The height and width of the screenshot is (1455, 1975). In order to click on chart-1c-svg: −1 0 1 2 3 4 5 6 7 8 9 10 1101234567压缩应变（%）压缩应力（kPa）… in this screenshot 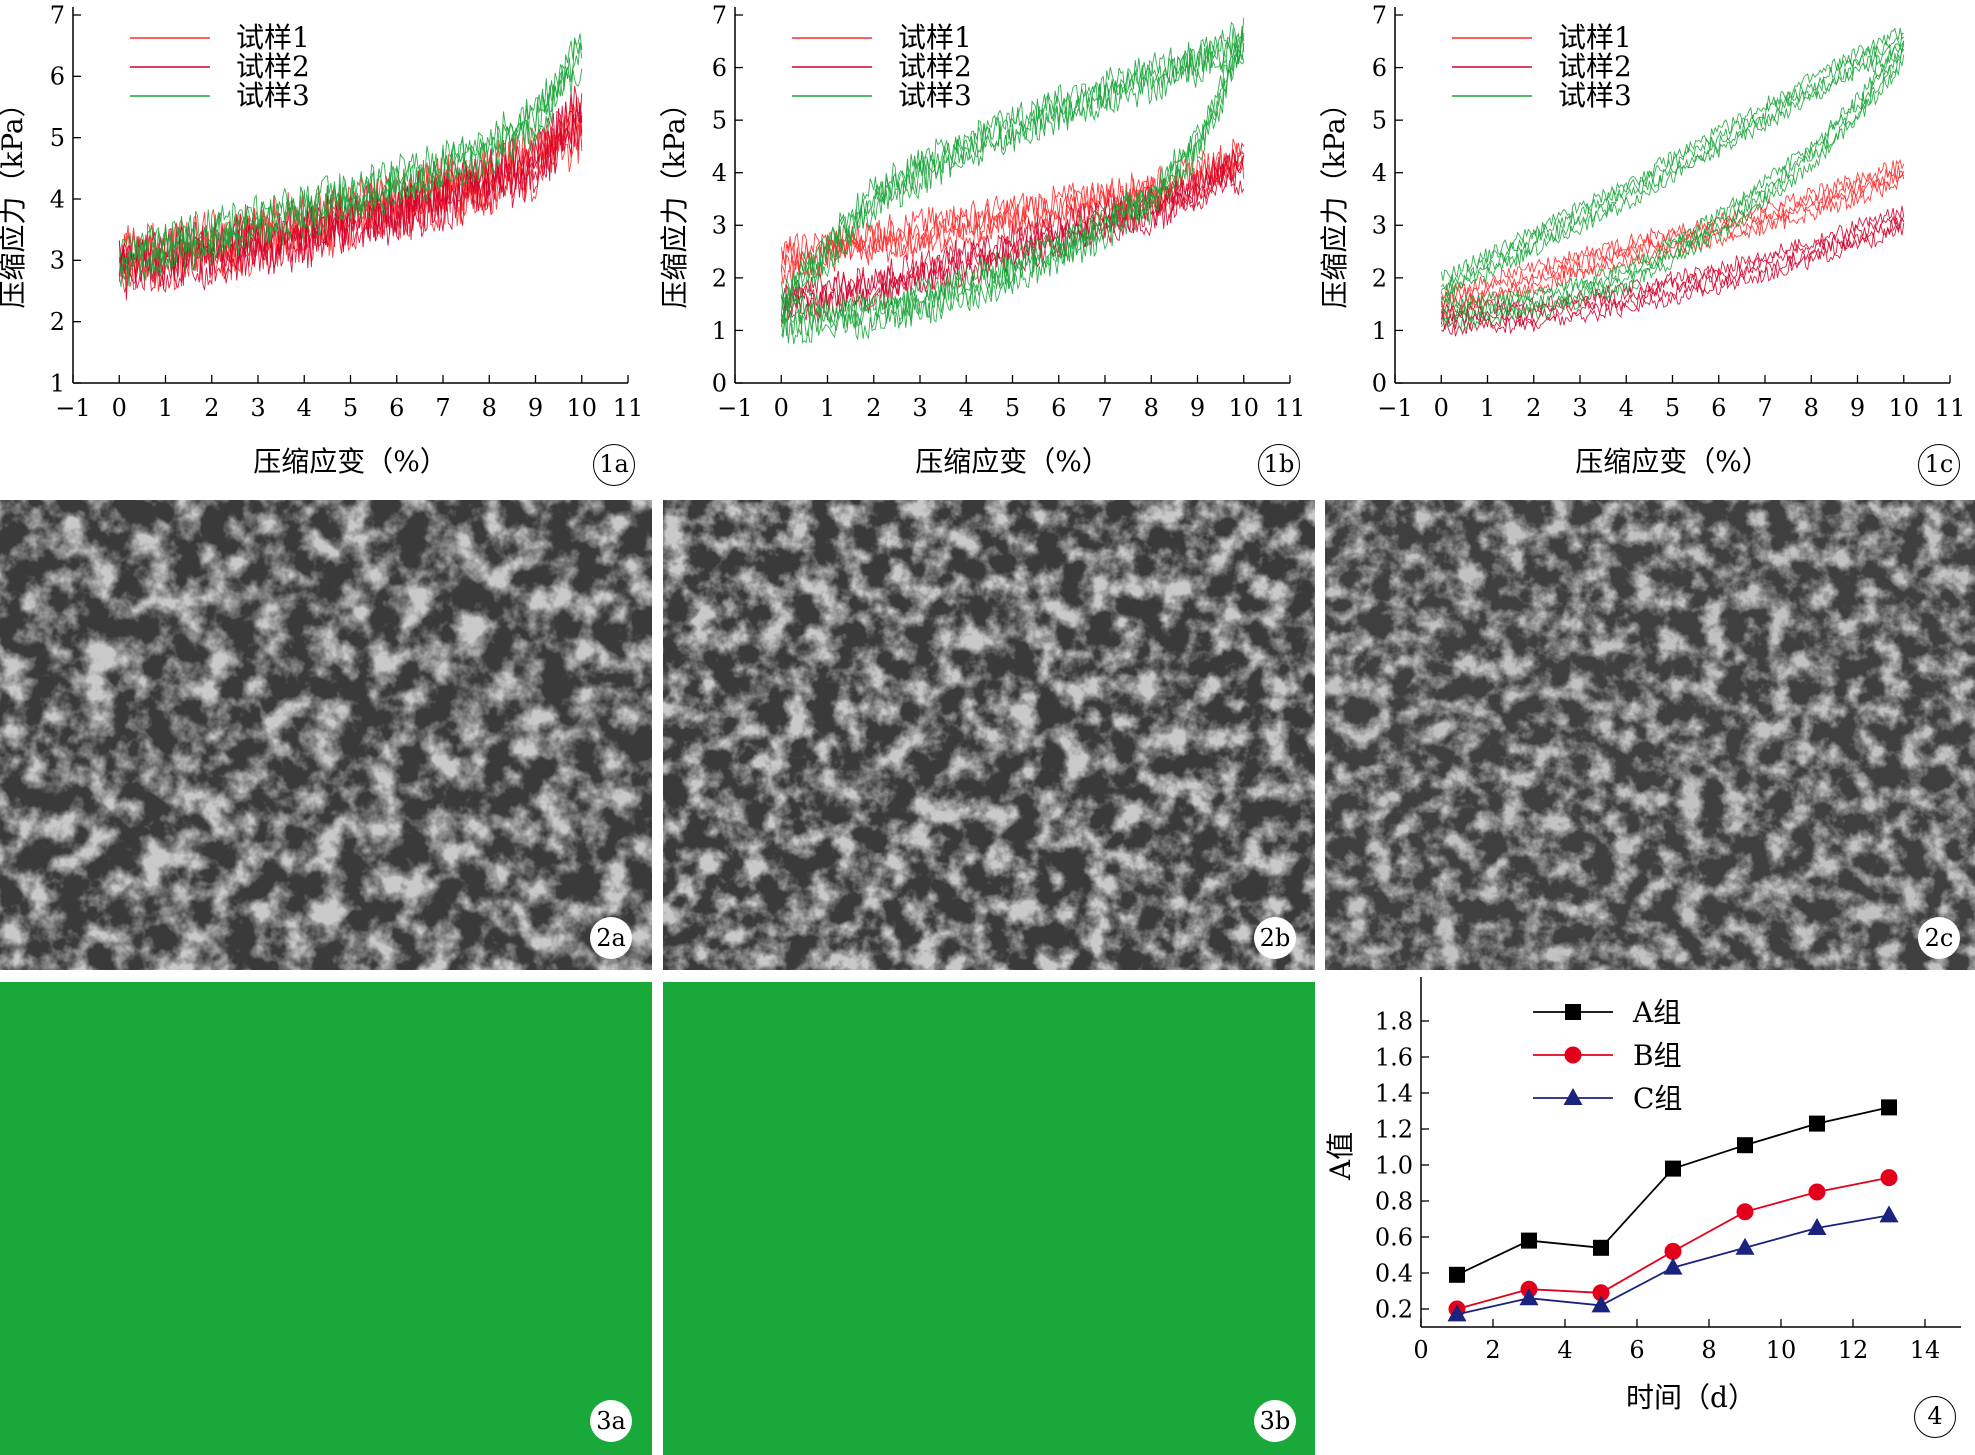, I will do `click(1642, 239)`.